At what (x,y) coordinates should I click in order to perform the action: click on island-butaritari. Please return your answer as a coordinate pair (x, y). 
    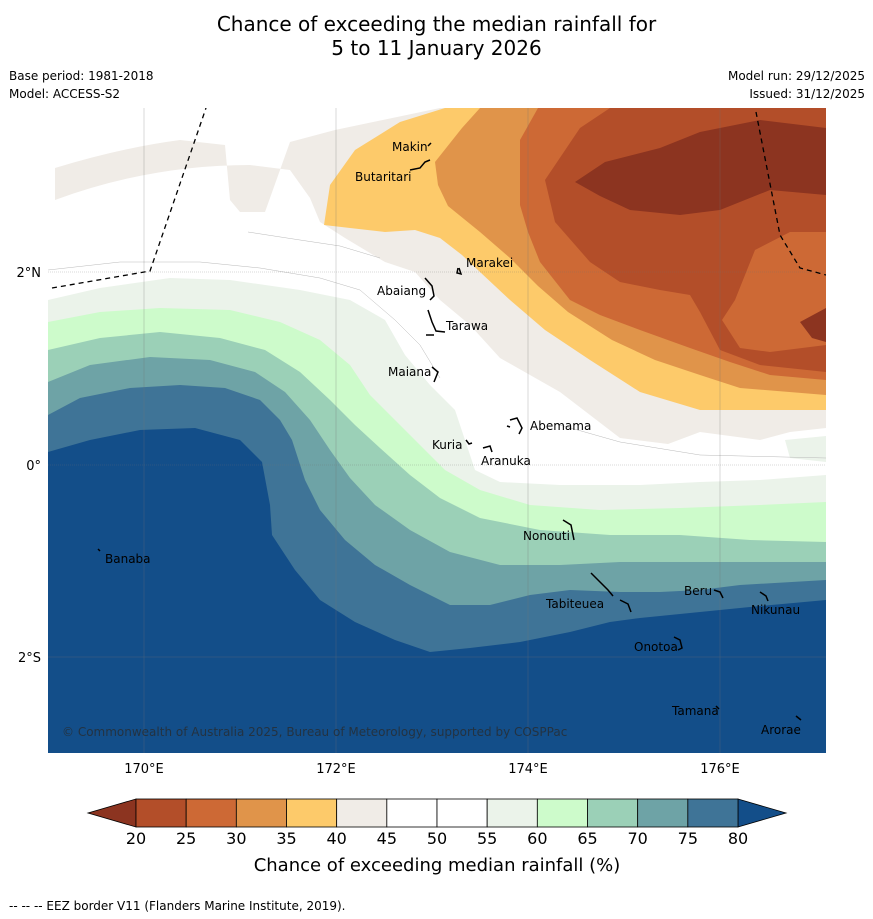
    Looking at the image, I should click on (420, 165).